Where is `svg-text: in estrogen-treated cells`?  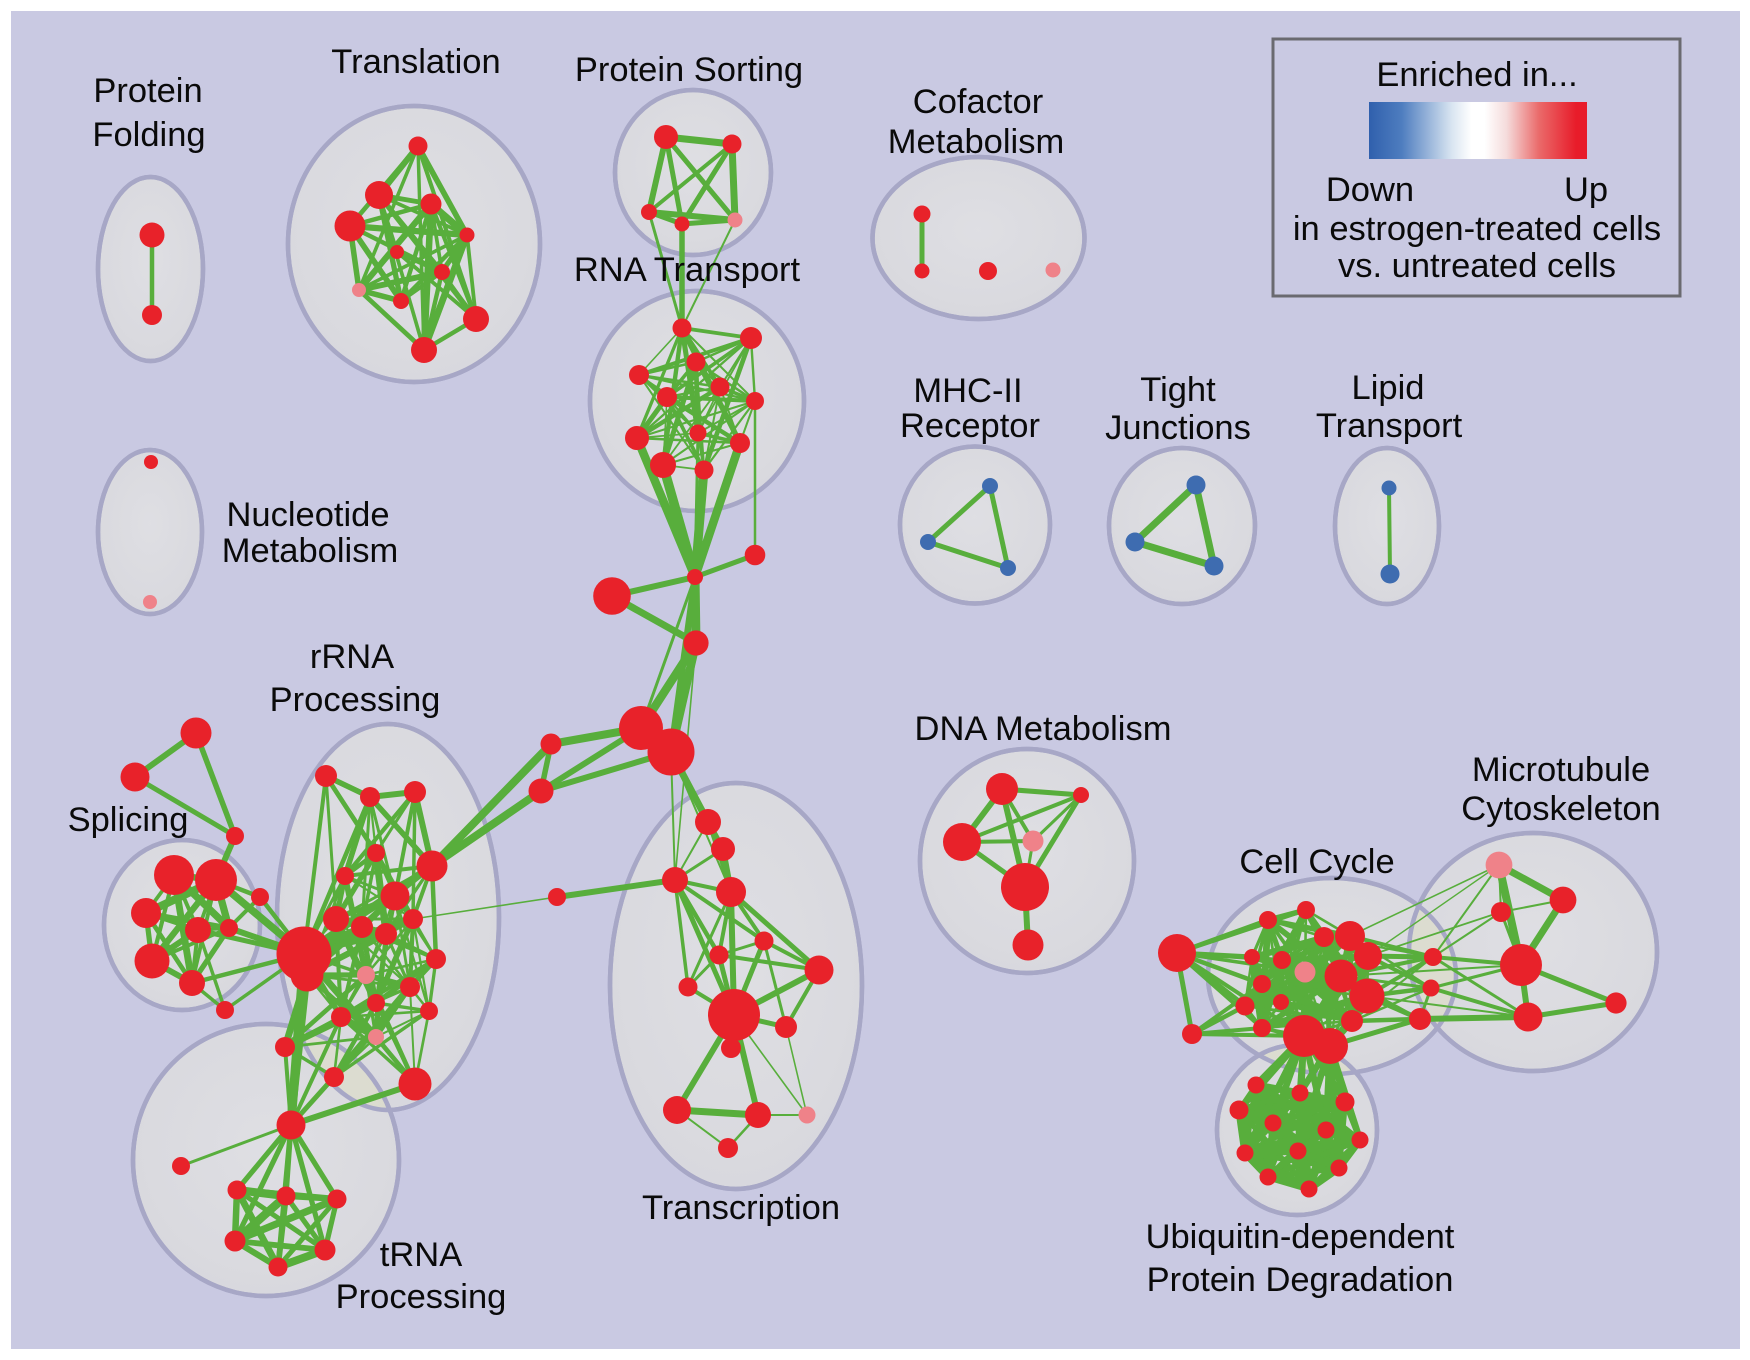 svg-text: in estrogen-treated cells is located at coordinates (1477, 229).